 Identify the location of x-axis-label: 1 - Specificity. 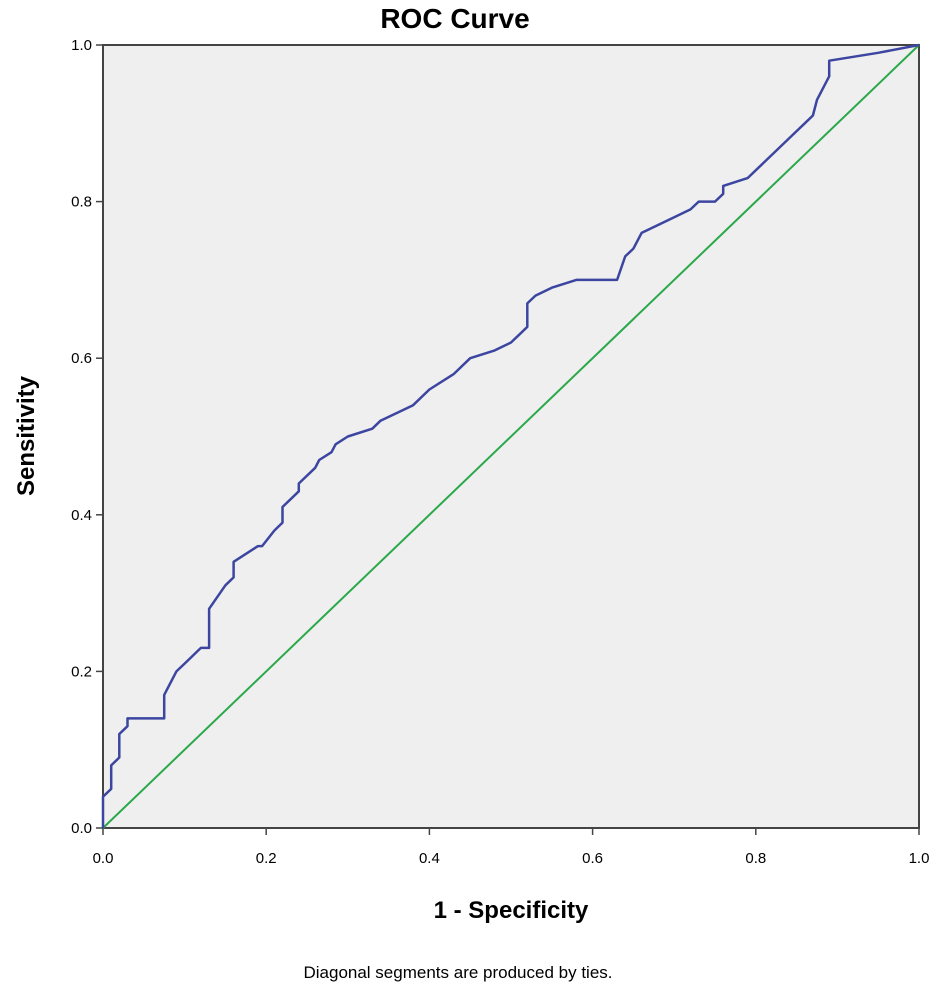
(511, 910).